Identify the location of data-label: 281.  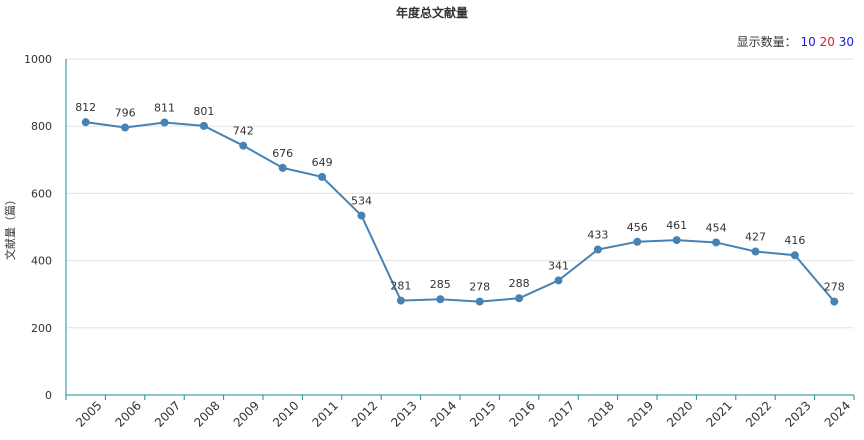
(400, 286).